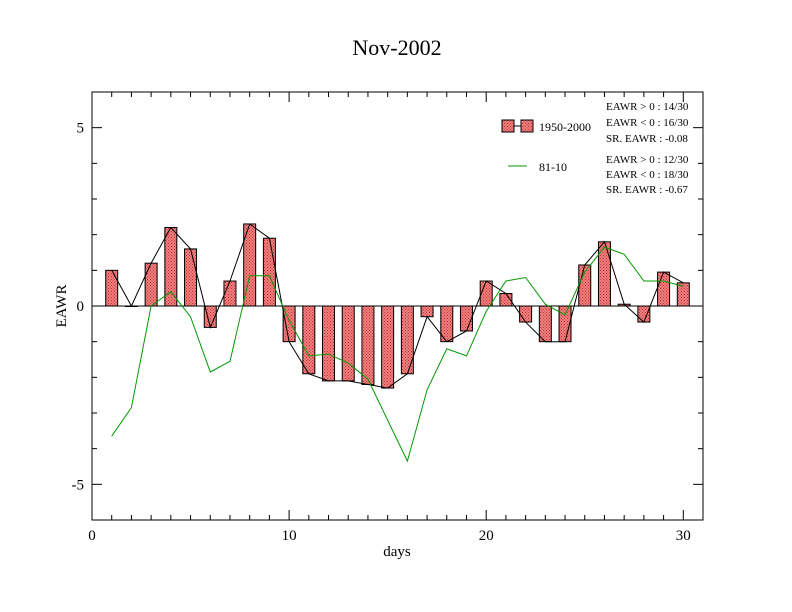  Describe the element at coordinates (565, 127) in the screenshot. I see `legend-bar-label: 1950-2000` at that location.